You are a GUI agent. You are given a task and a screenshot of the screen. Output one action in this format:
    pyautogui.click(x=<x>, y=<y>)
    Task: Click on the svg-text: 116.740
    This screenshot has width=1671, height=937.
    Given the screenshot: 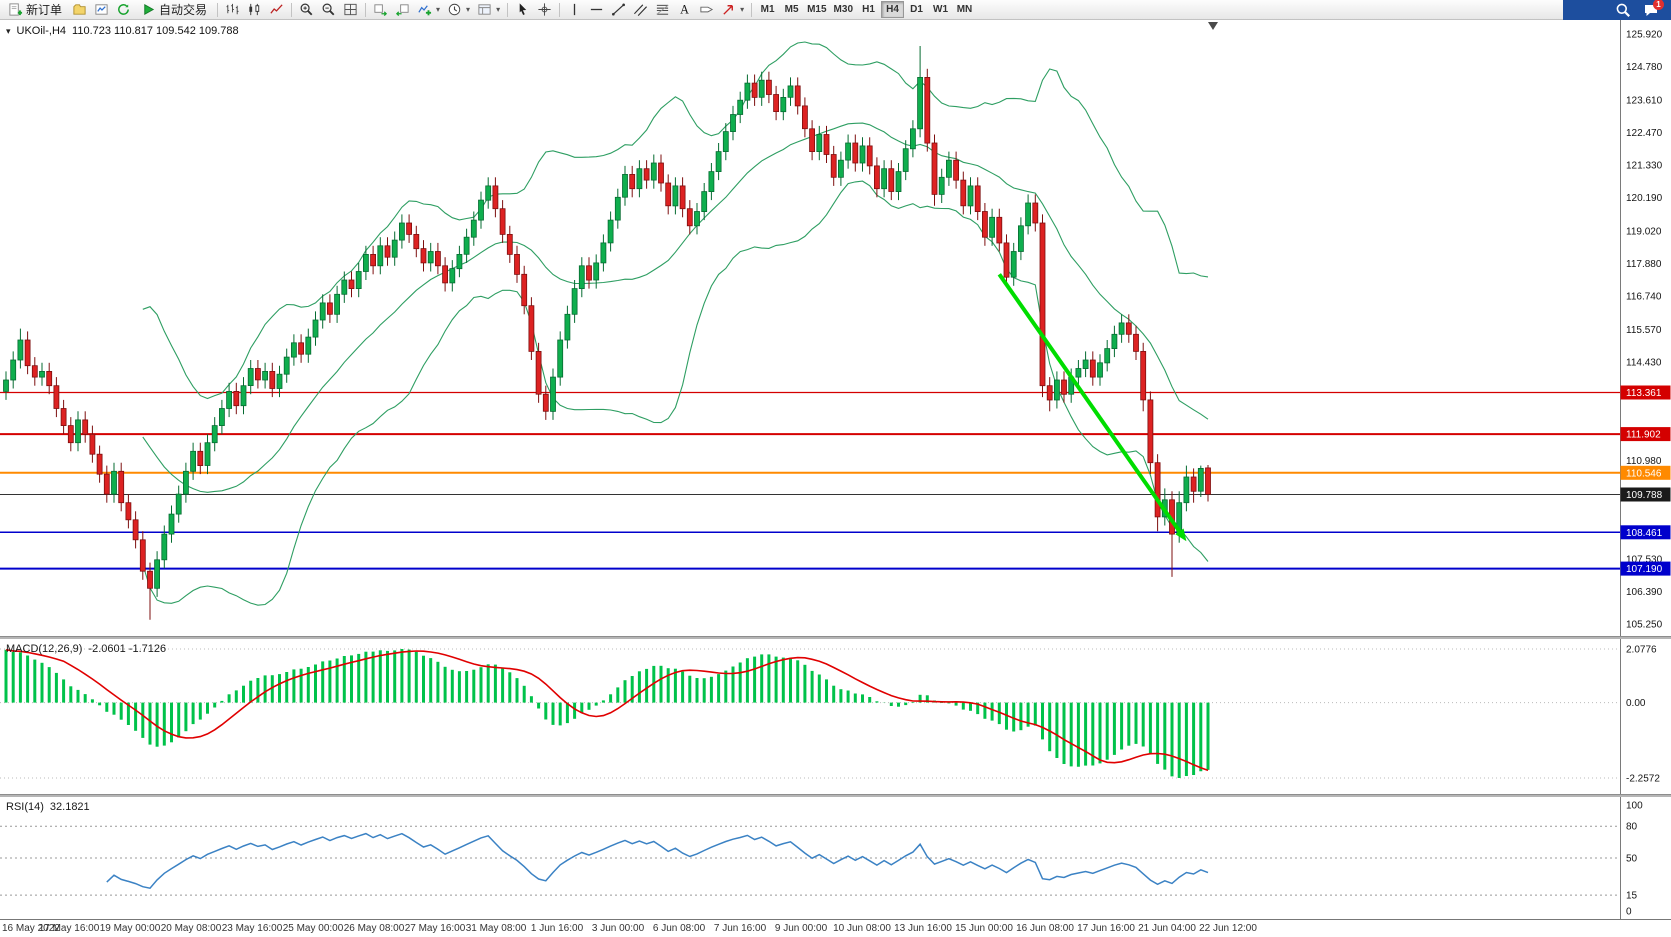 What is the action you would take?
    pyautogui.click(x=1644, y=297)
    